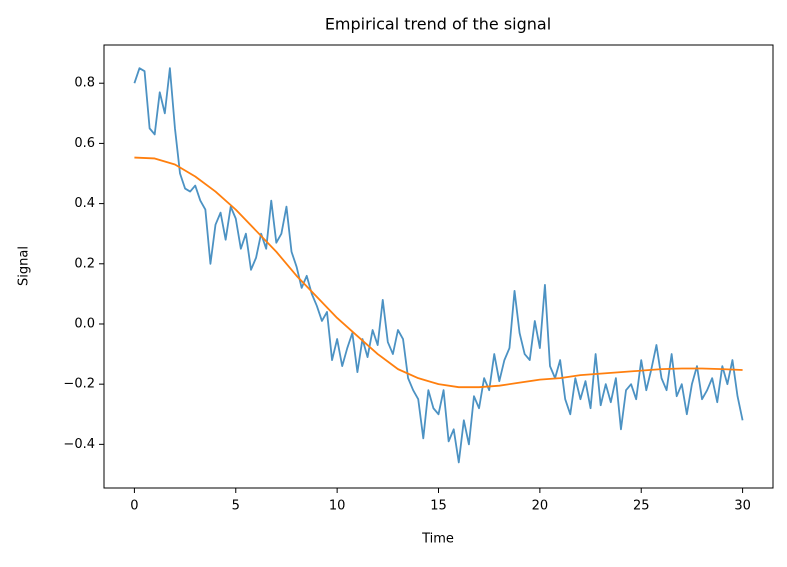 This screenshot has width=787, height=567. I want to click on x-tick-label: 0, so click(134, 506).